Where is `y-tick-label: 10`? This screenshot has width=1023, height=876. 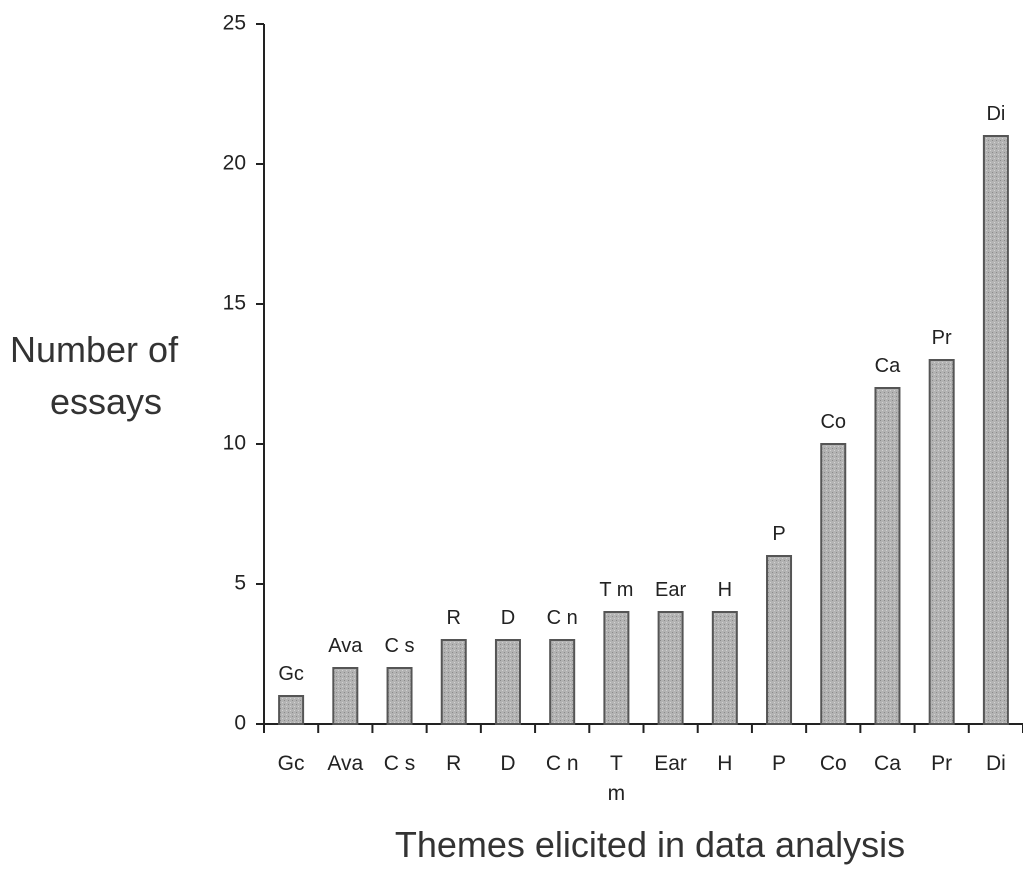
y-tick-label: 10 is located at coordinates (234, 443).